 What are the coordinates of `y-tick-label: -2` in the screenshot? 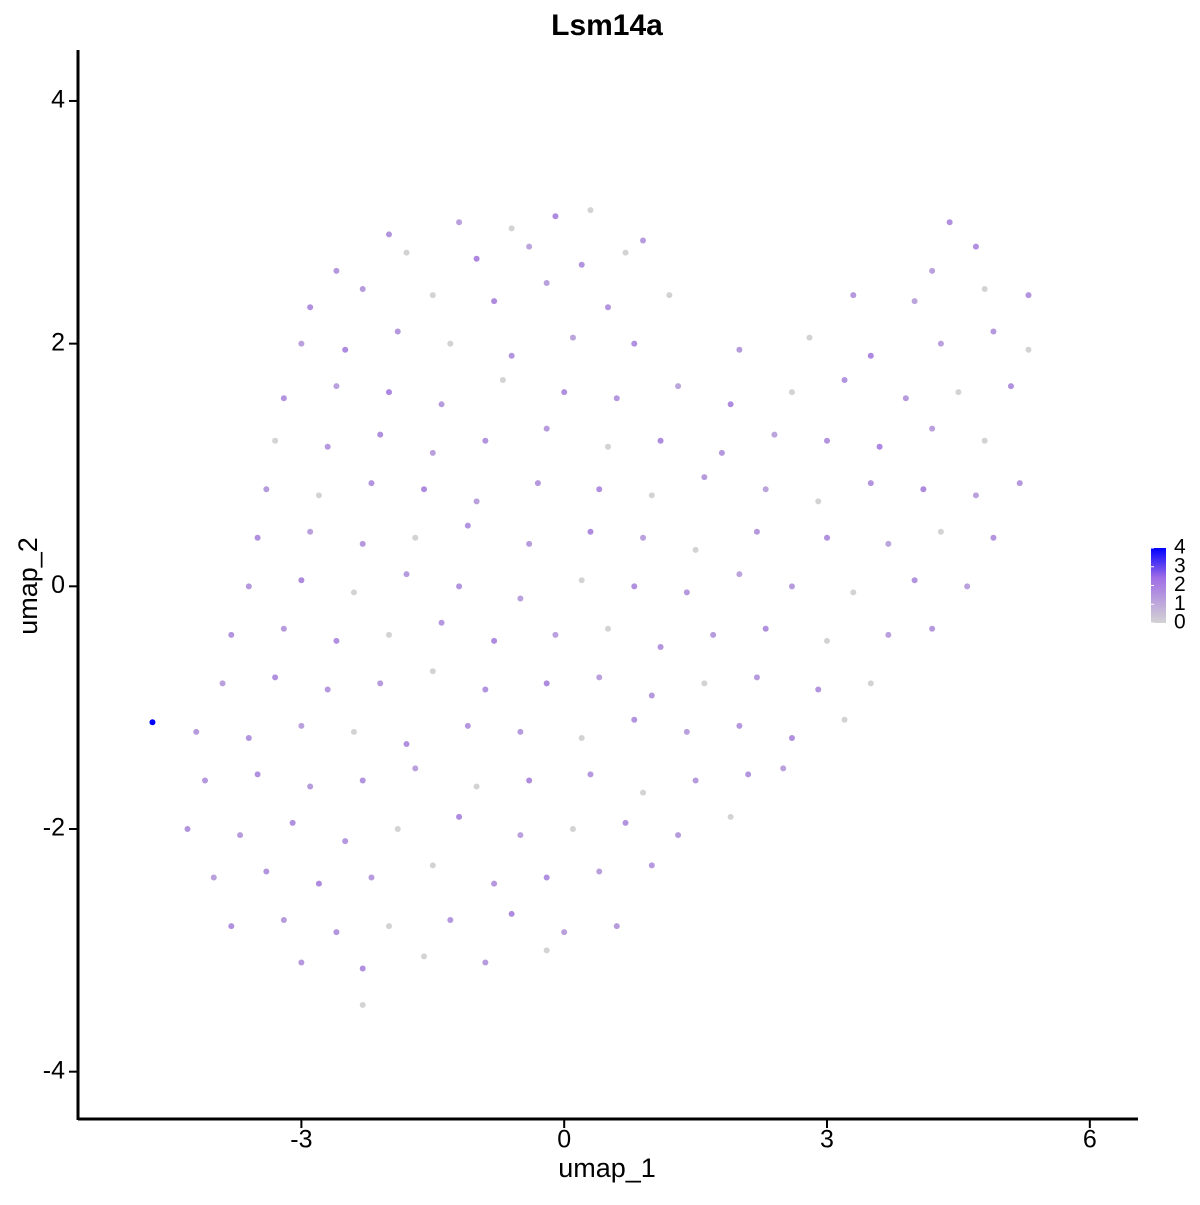 It's located at (54, 828).